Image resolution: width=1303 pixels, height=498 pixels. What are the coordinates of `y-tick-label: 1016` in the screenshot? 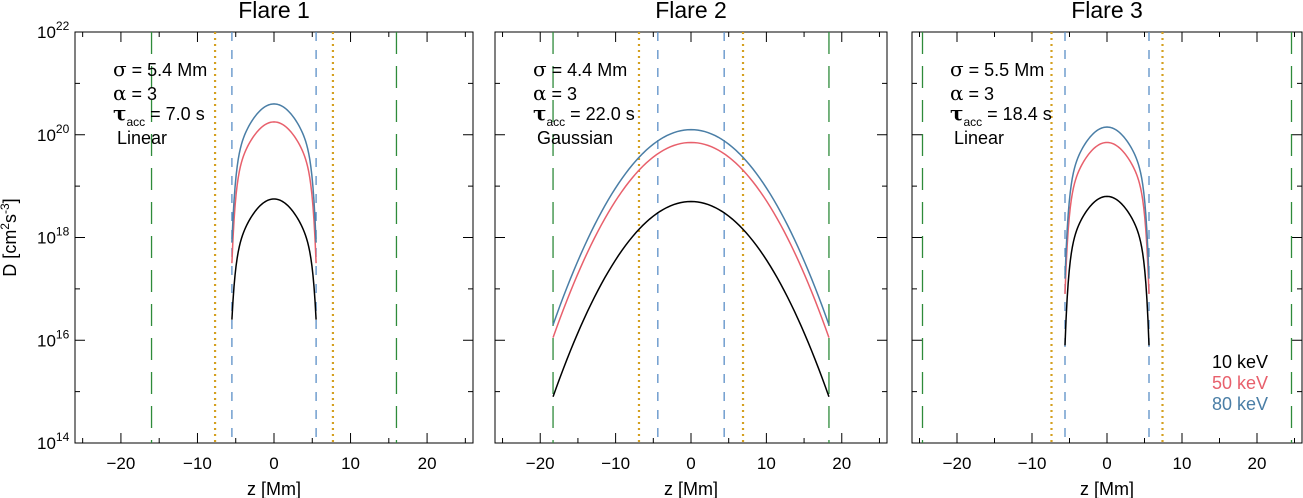 It's located at (53, 338).